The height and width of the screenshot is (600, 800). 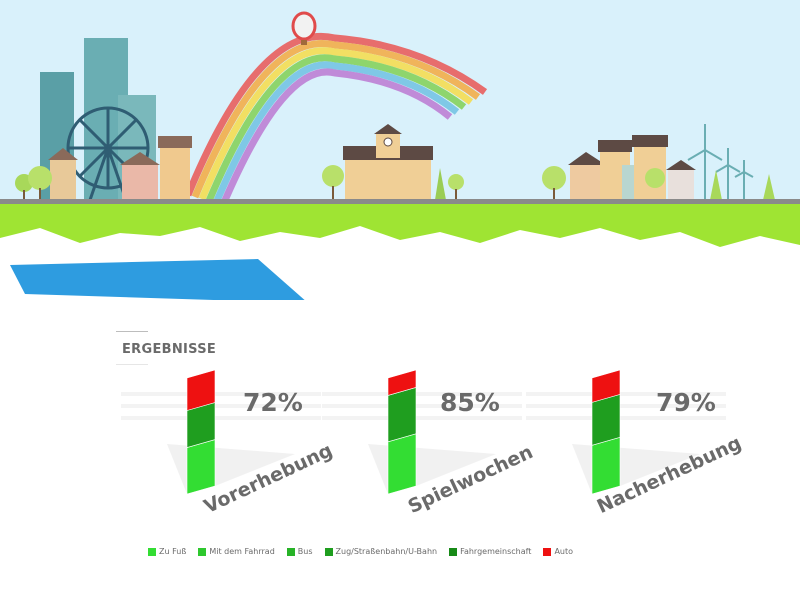 I want to click on rainbow, so click(x=336, y=120).